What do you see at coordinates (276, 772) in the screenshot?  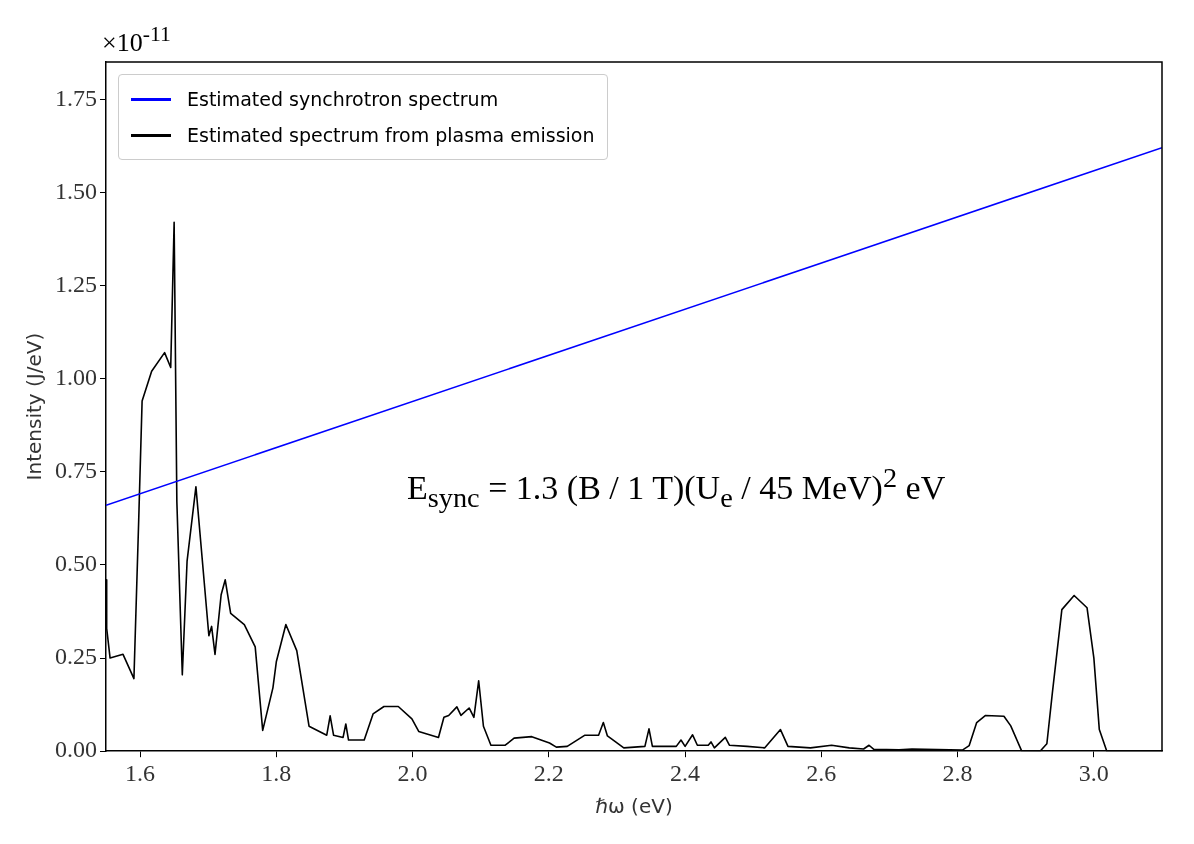 I see `x-tick-label: 1.8` at bounding box center [276, 772].